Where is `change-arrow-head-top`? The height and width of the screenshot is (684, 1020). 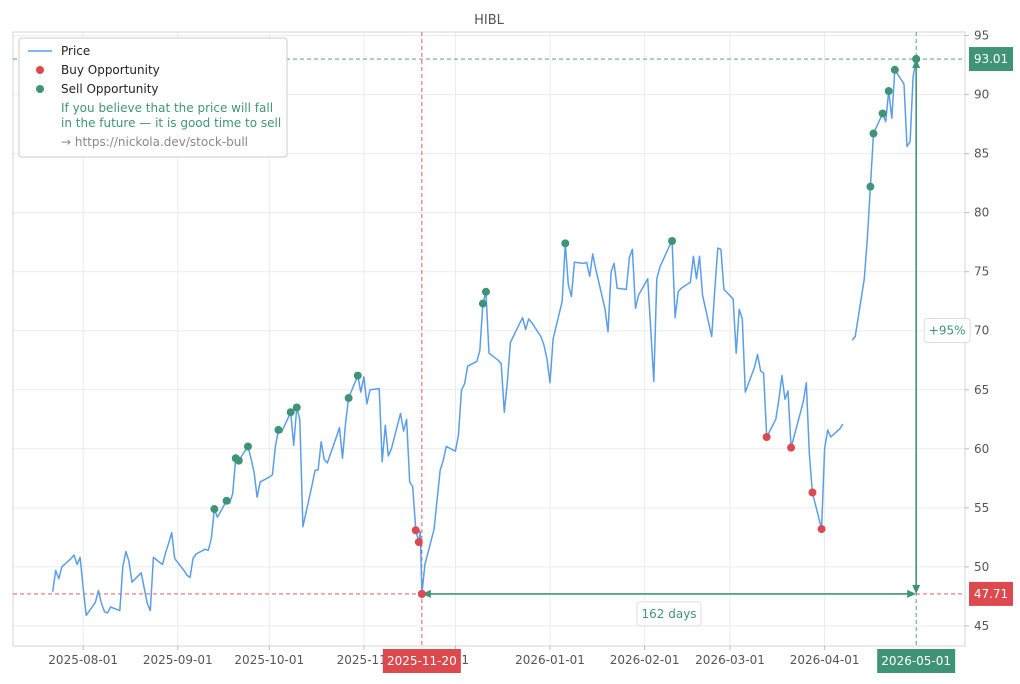 change-arrow-head-top is located at coordinates (916, 64).